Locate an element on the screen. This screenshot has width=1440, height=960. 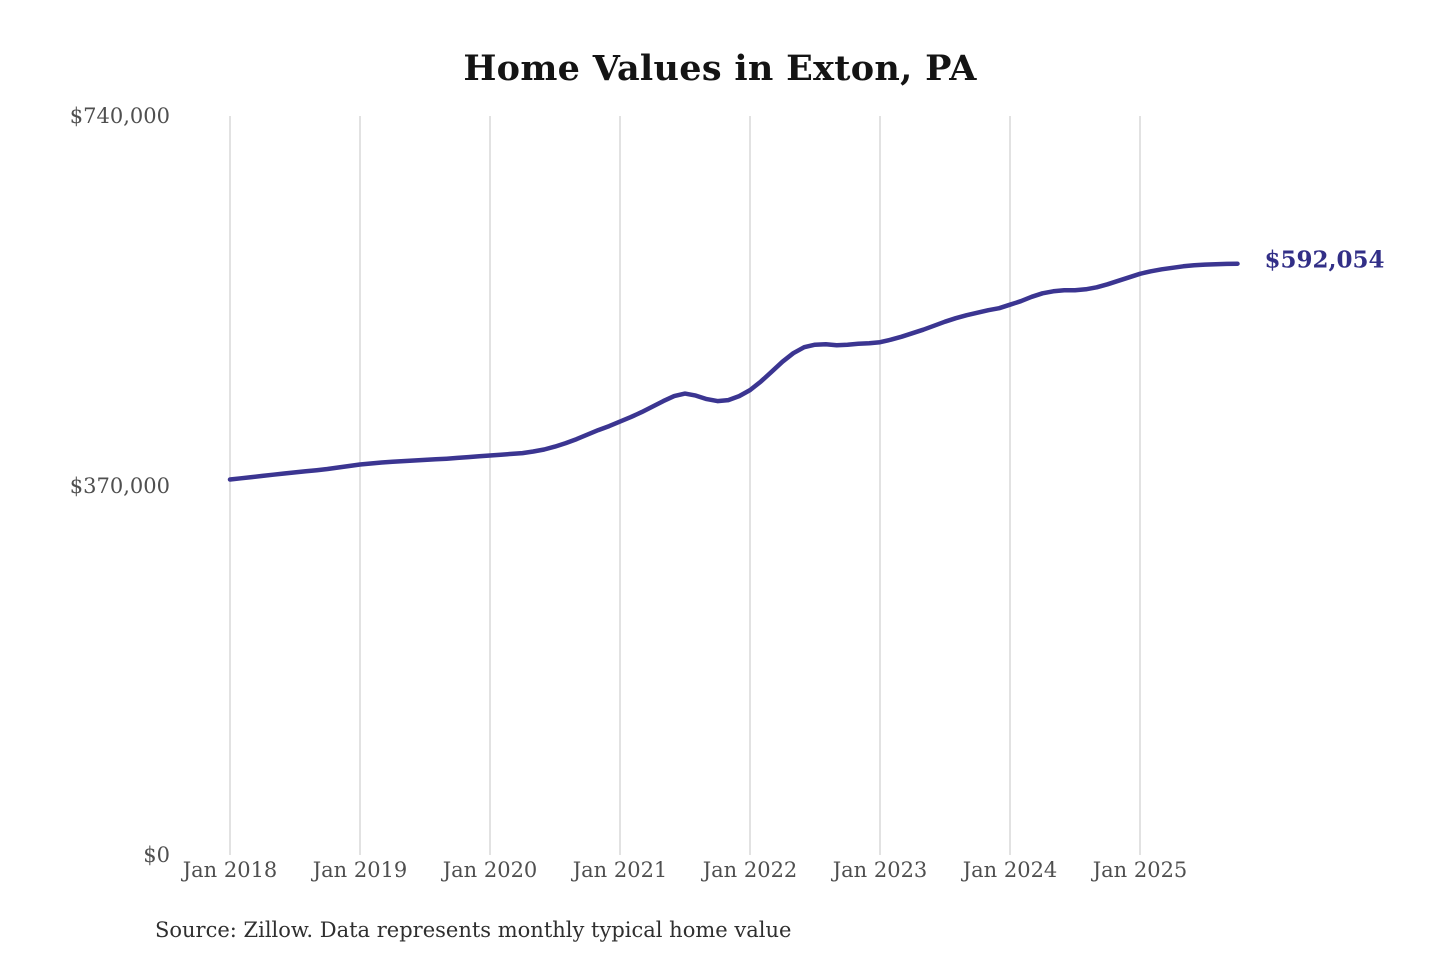
y-axis-tick-label: $0 is located at coordinates (156, 855).